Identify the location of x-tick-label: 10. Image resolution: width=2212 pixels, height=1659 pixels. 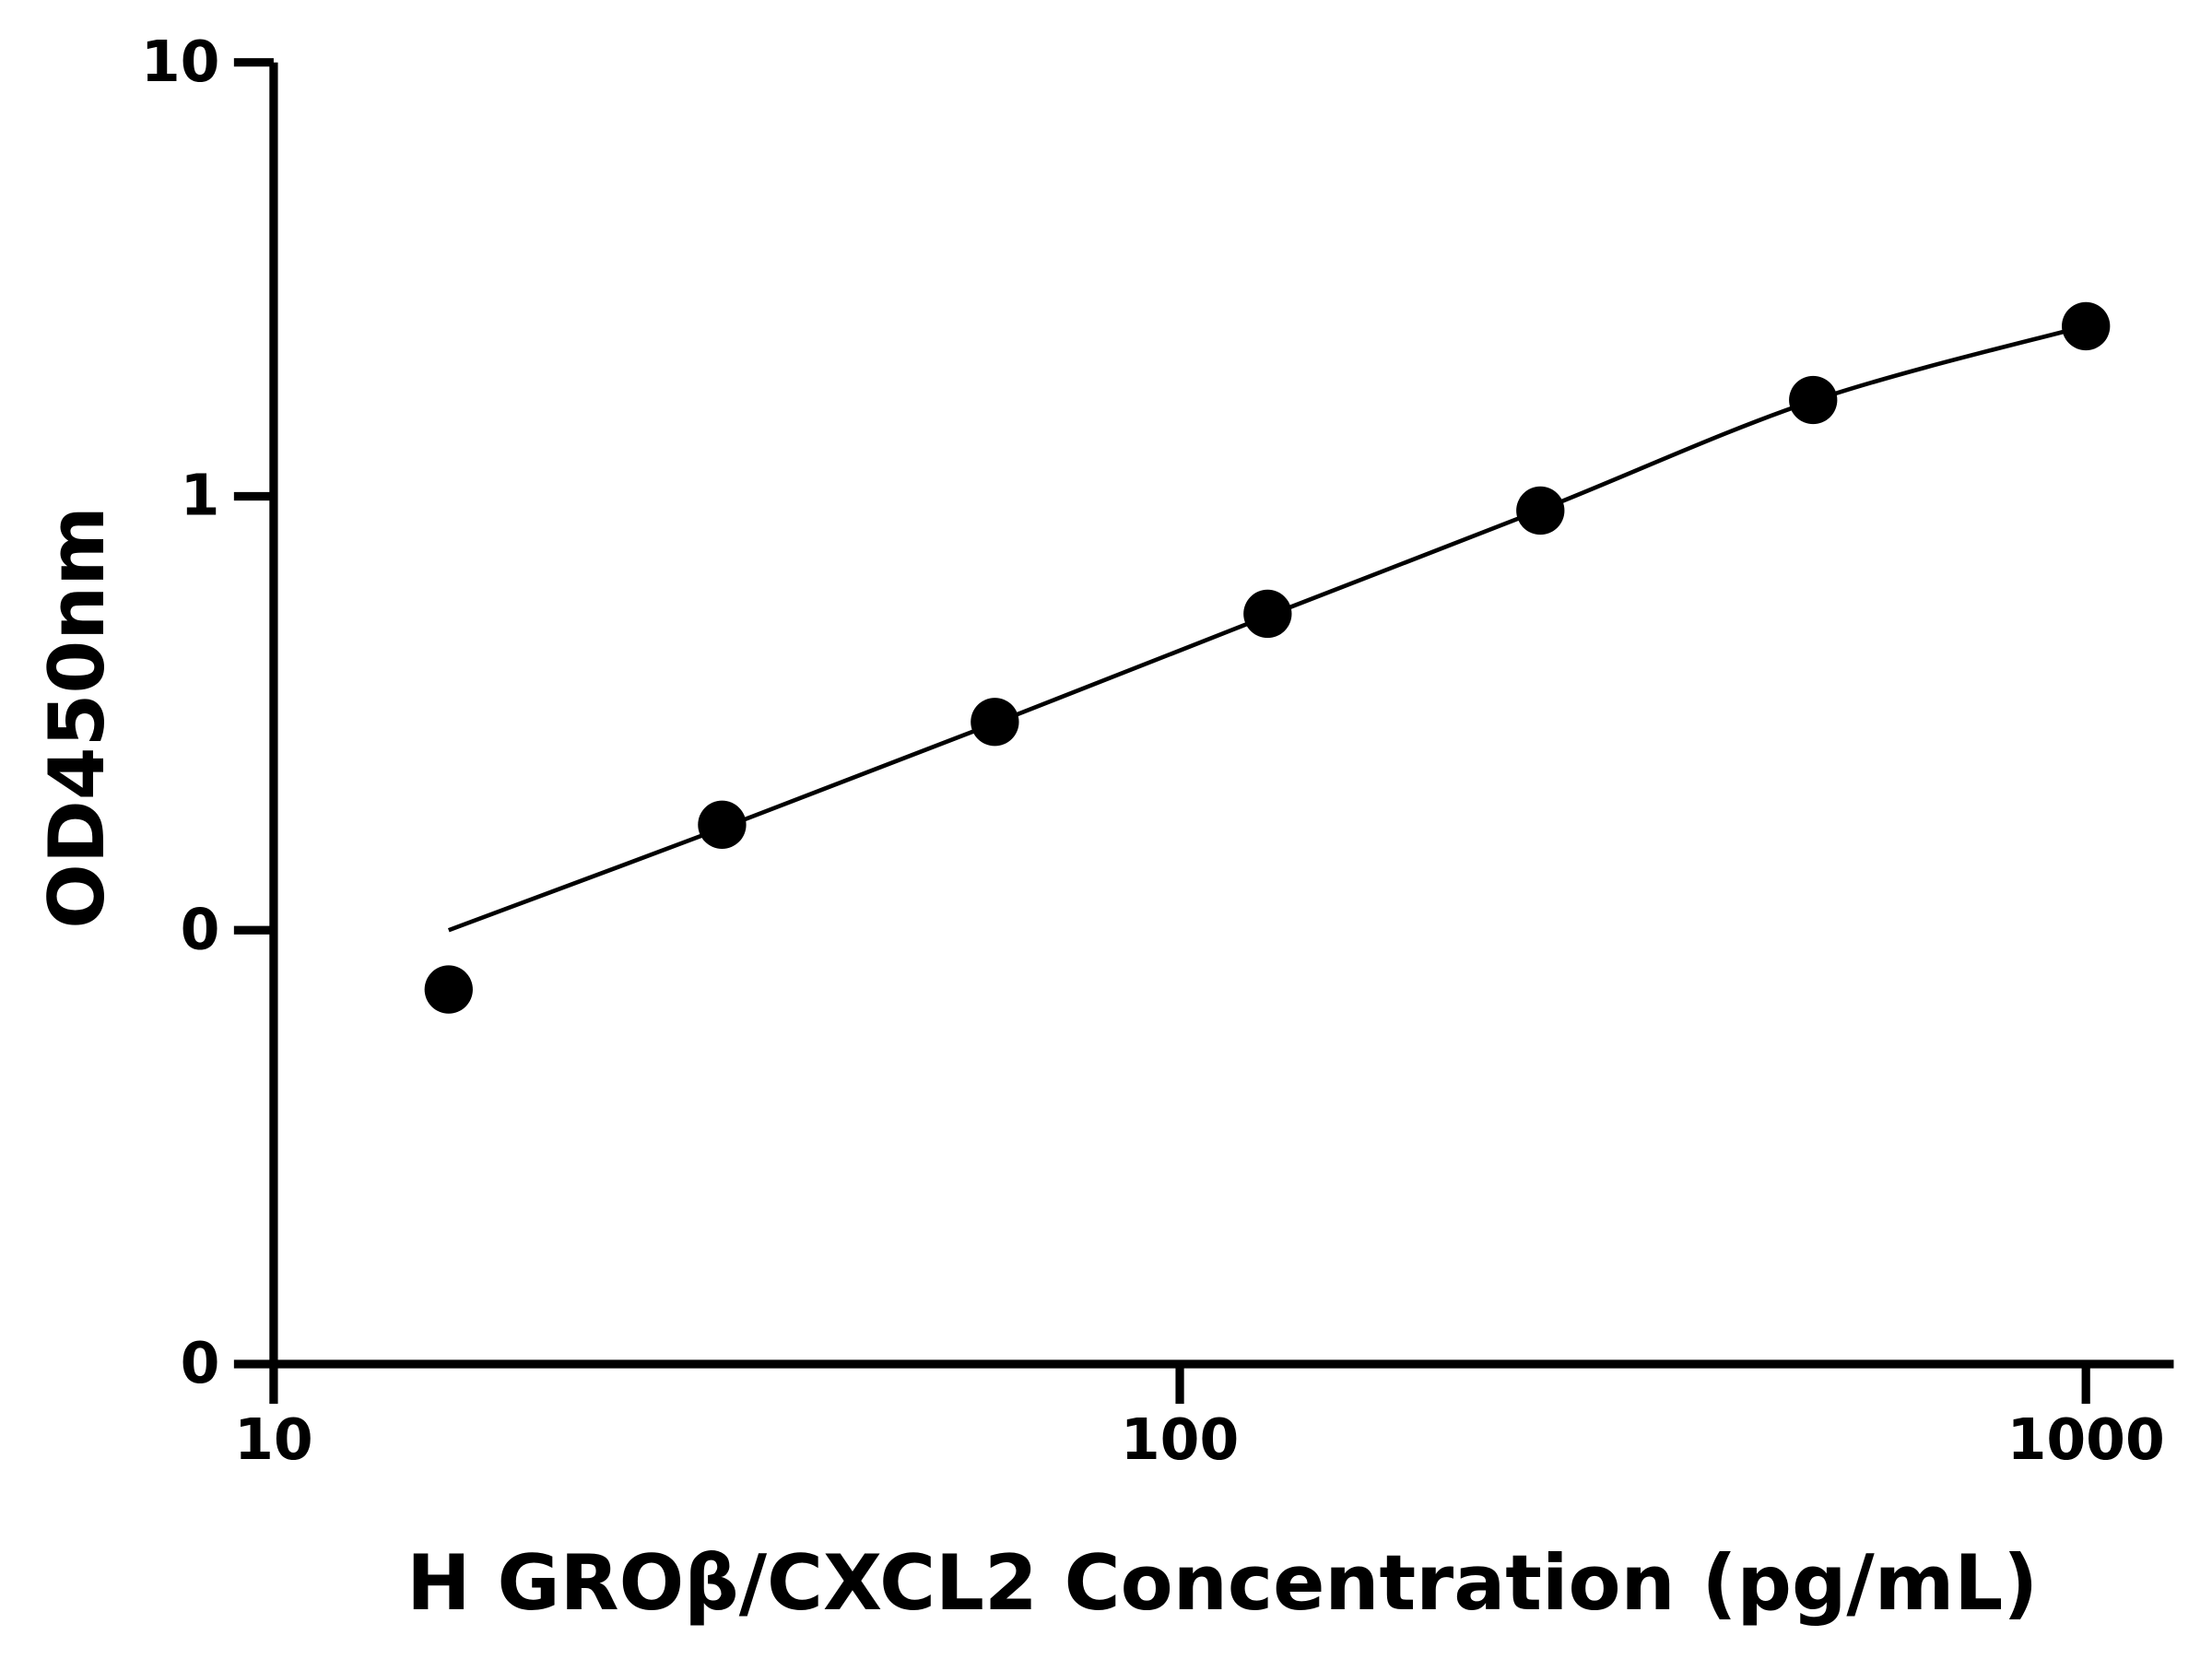
(273, 1439).